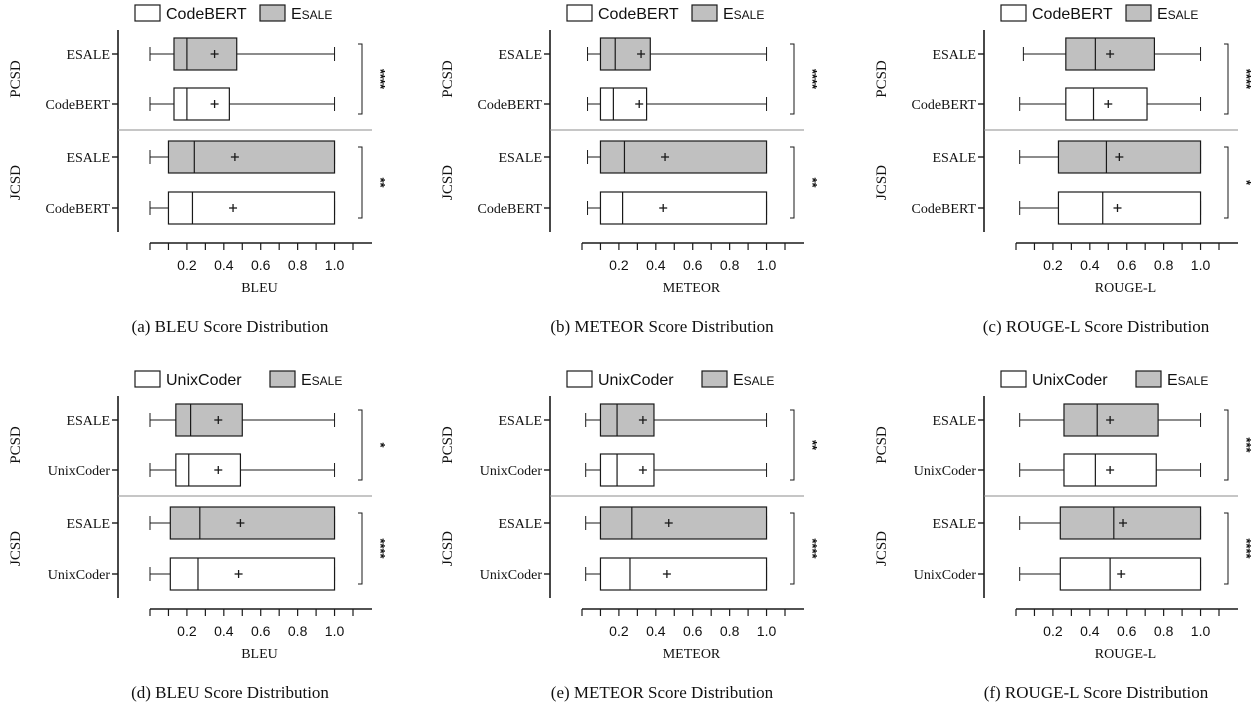 This screenshot has width=1254, height=708. What do you see at coordinates (662, 692) in the screenshot?
I see `chart-caption: (e) METEOR Score Distribution` at bounding box center [662, 692].